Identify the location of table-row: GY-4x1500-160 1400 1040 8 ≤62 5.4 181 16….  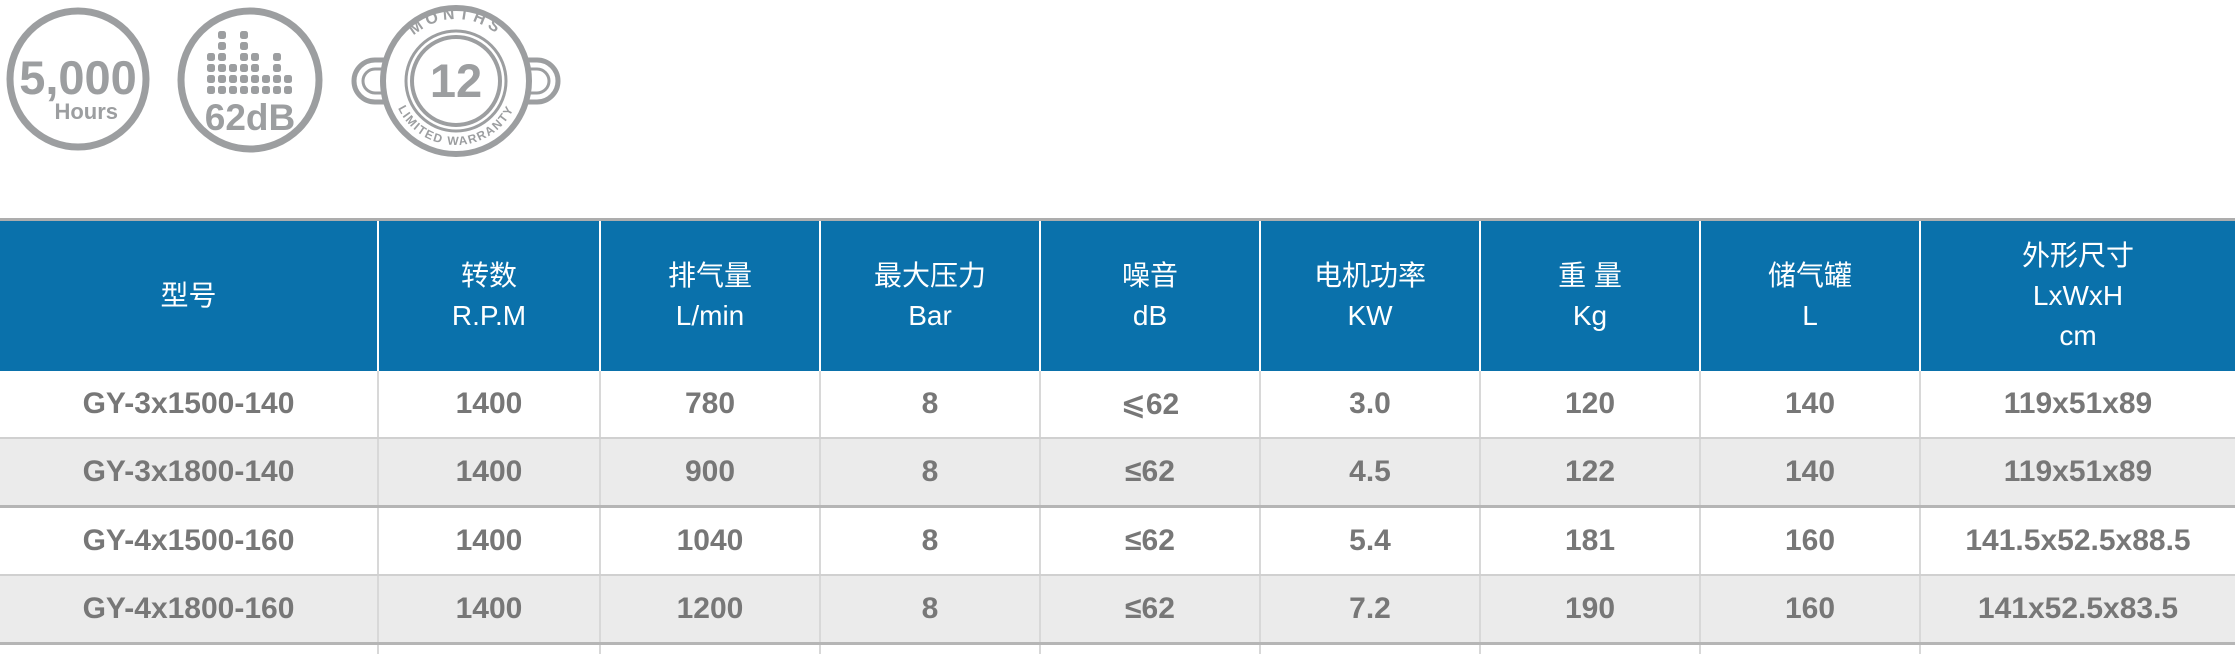
(1117, 541).